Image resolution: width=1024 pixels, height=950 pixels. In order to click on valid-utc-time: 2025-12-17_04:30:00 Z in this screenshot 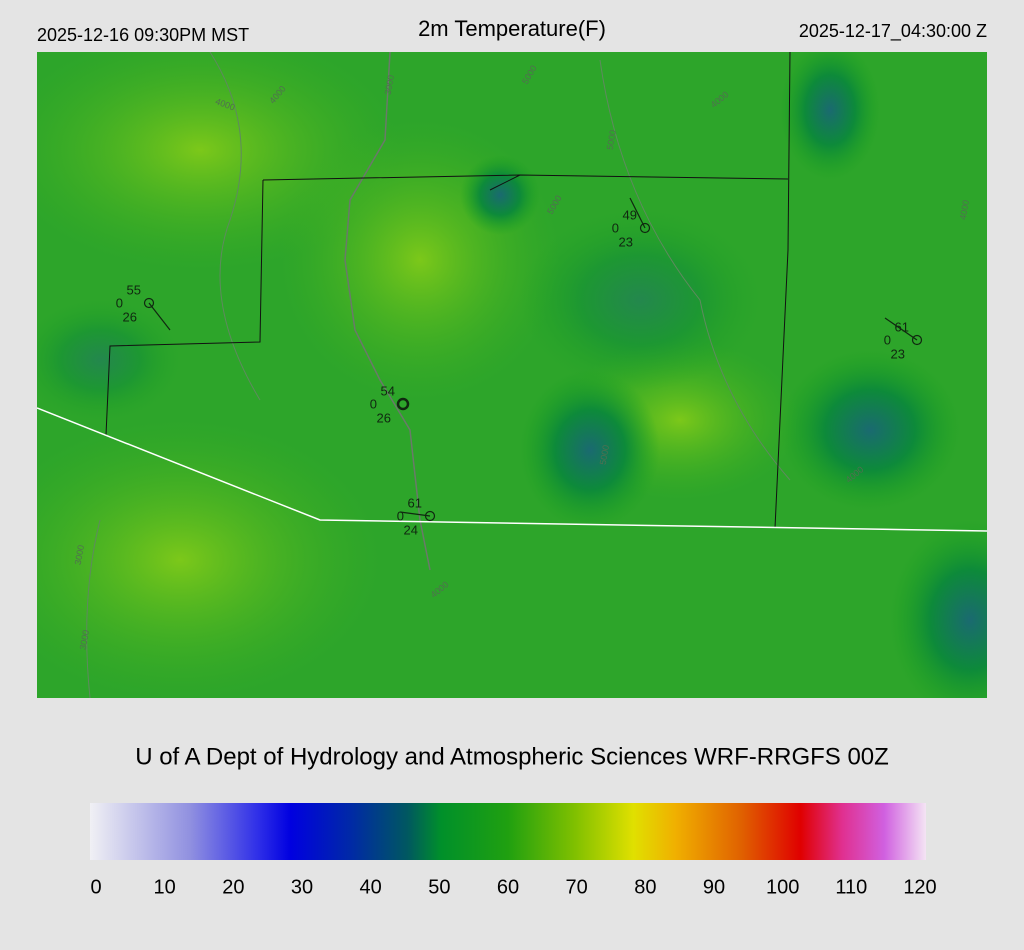, I will do `click(893, 31)`.